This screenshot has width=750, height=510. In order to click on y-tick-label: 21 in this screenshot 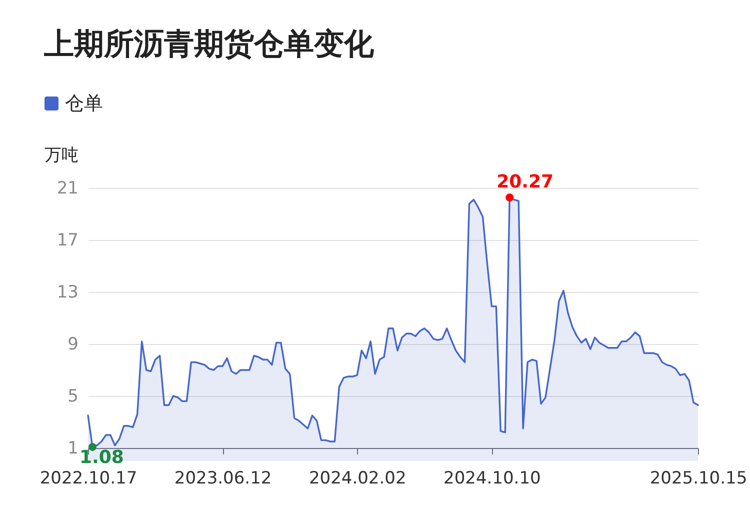, I will do `click(67, 188)`.